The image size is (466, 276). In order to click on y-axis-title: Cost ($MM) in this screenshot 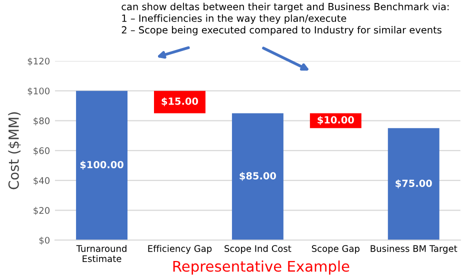, I will do `click(14, 151)`.